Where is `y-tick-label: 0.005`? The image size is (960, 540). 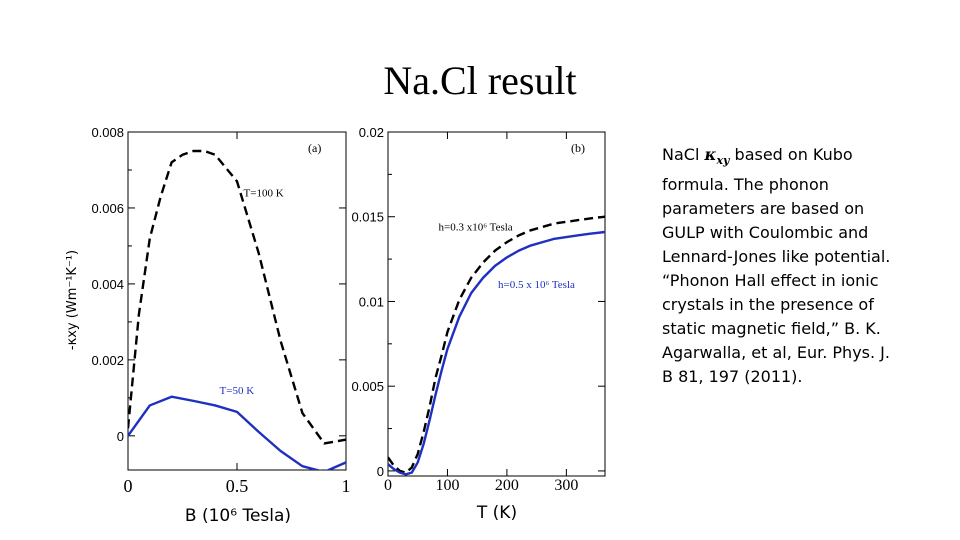
y-tick-label: 0.005 is located at coordinates (367, 386).